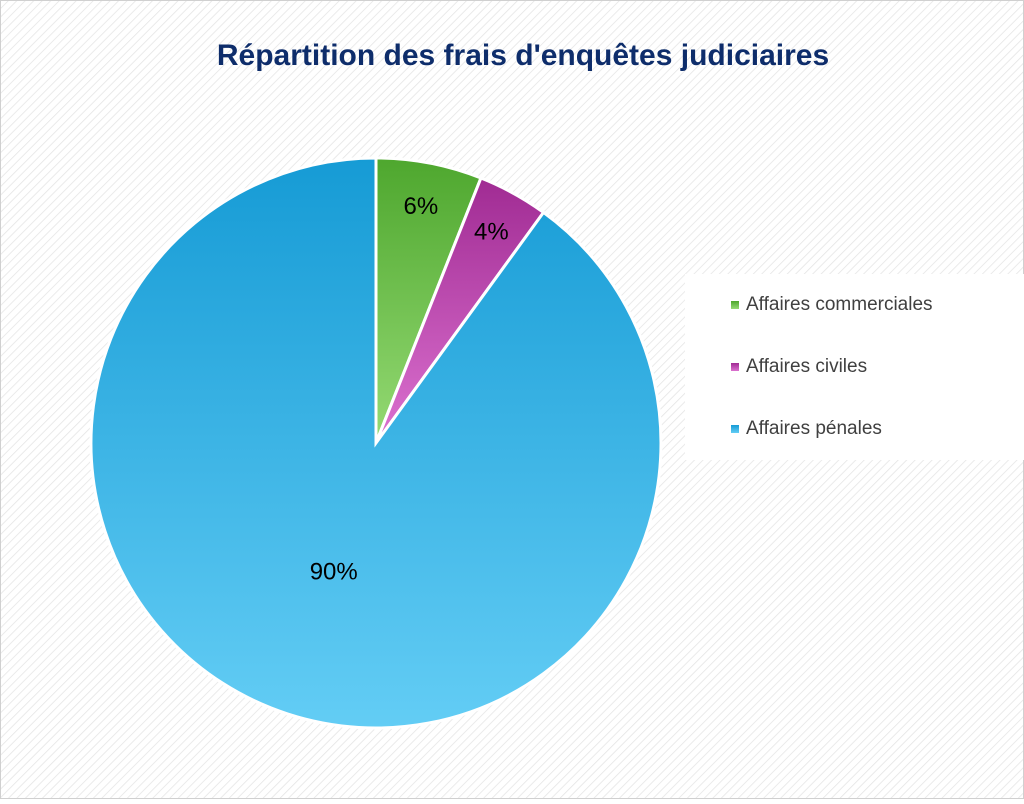  I want to click on legend-label: Affaires commerciales, so click(839, 304).